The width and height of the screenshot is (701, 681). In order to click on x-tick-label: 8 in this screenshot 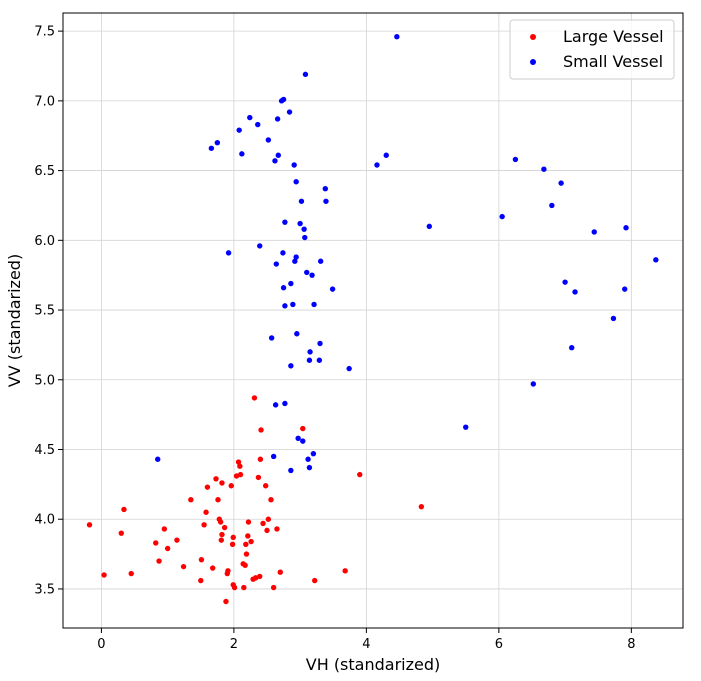, I will do `click(631, 644)`.